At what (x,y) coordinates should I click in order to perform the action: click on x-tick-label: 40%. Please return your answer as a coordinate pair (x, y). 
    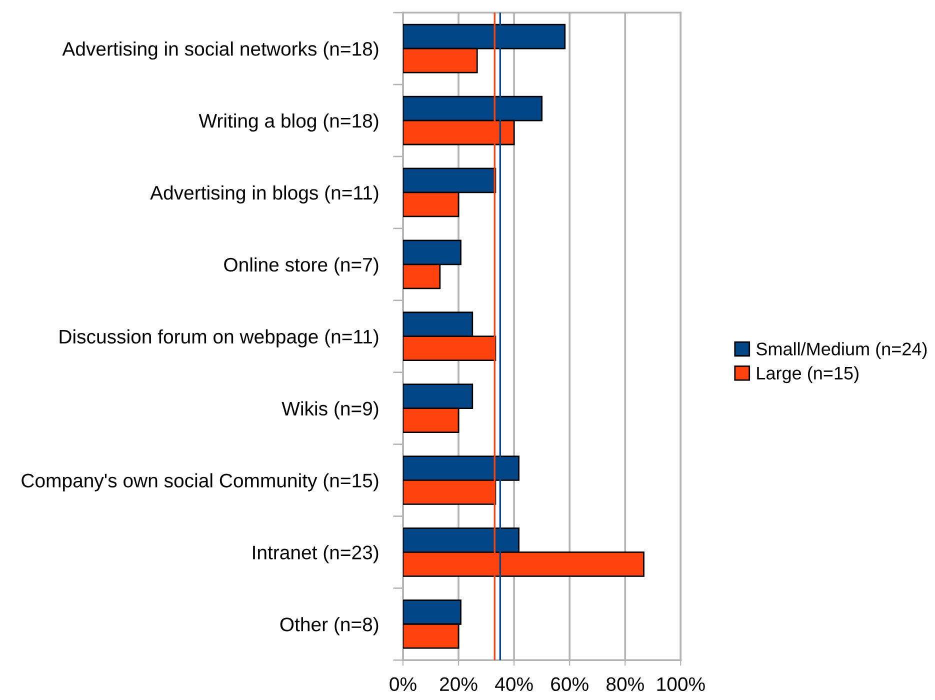
    Looking at the image, I should click on (514, 684).